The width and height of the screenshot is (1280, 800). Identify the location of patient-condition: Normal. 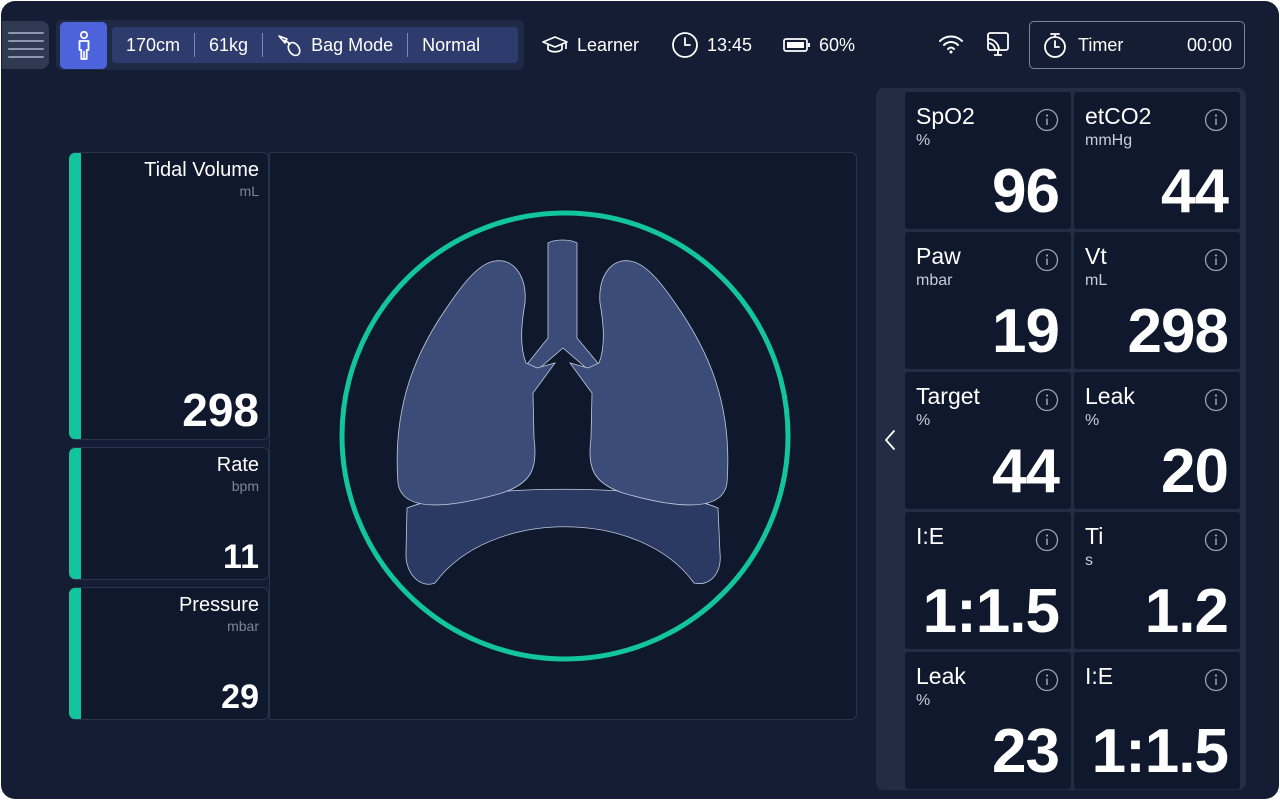
(451, 44).